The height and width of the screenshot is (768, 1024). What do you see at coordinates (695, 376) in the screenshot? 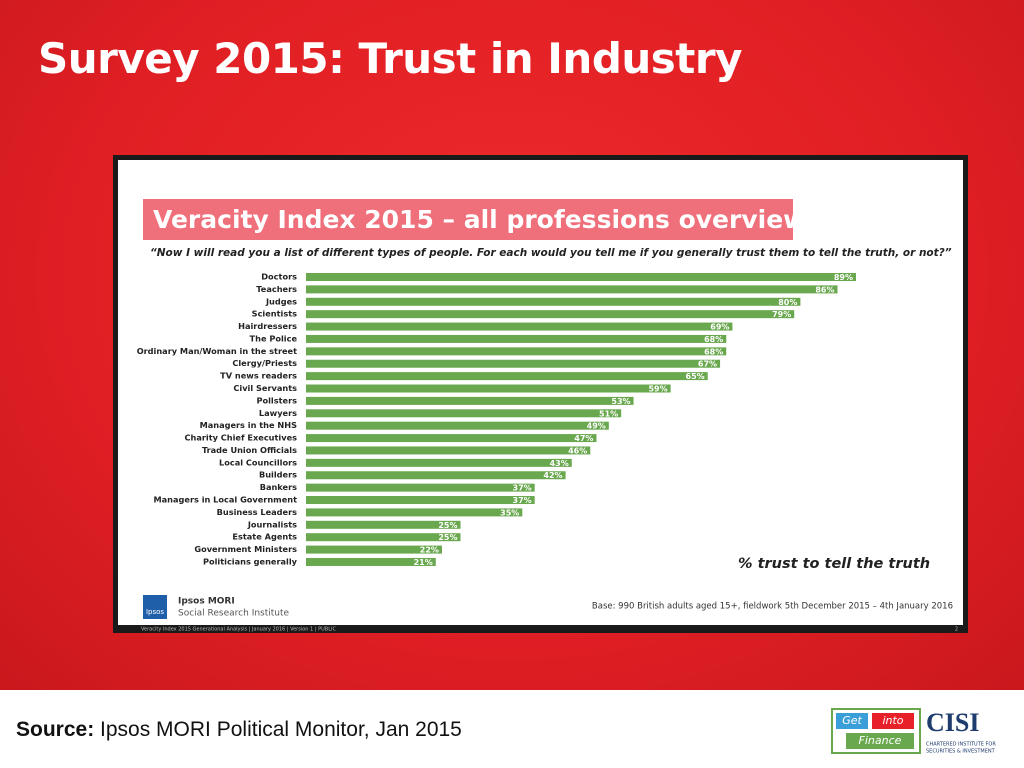
I see `value-label: 65%` at bounding box center [695, 376].